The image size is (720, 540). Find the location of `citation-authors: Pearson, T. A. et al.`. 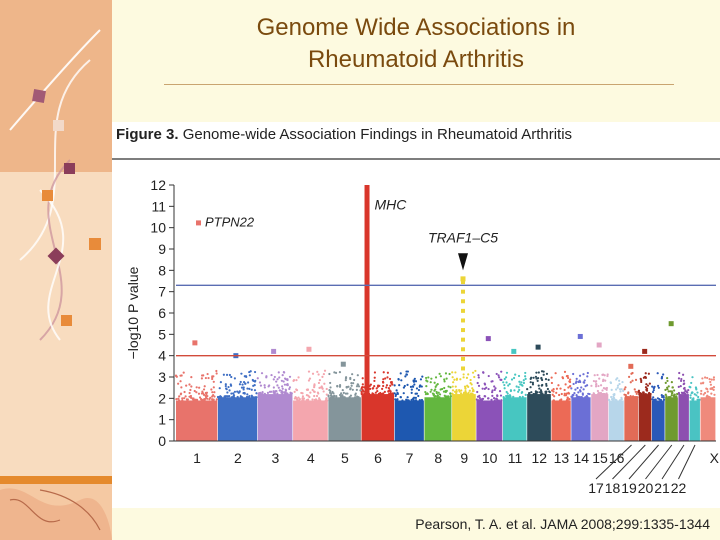

citation-authors: Pearson, T. A. et al. is located at coordinates (478, 524).